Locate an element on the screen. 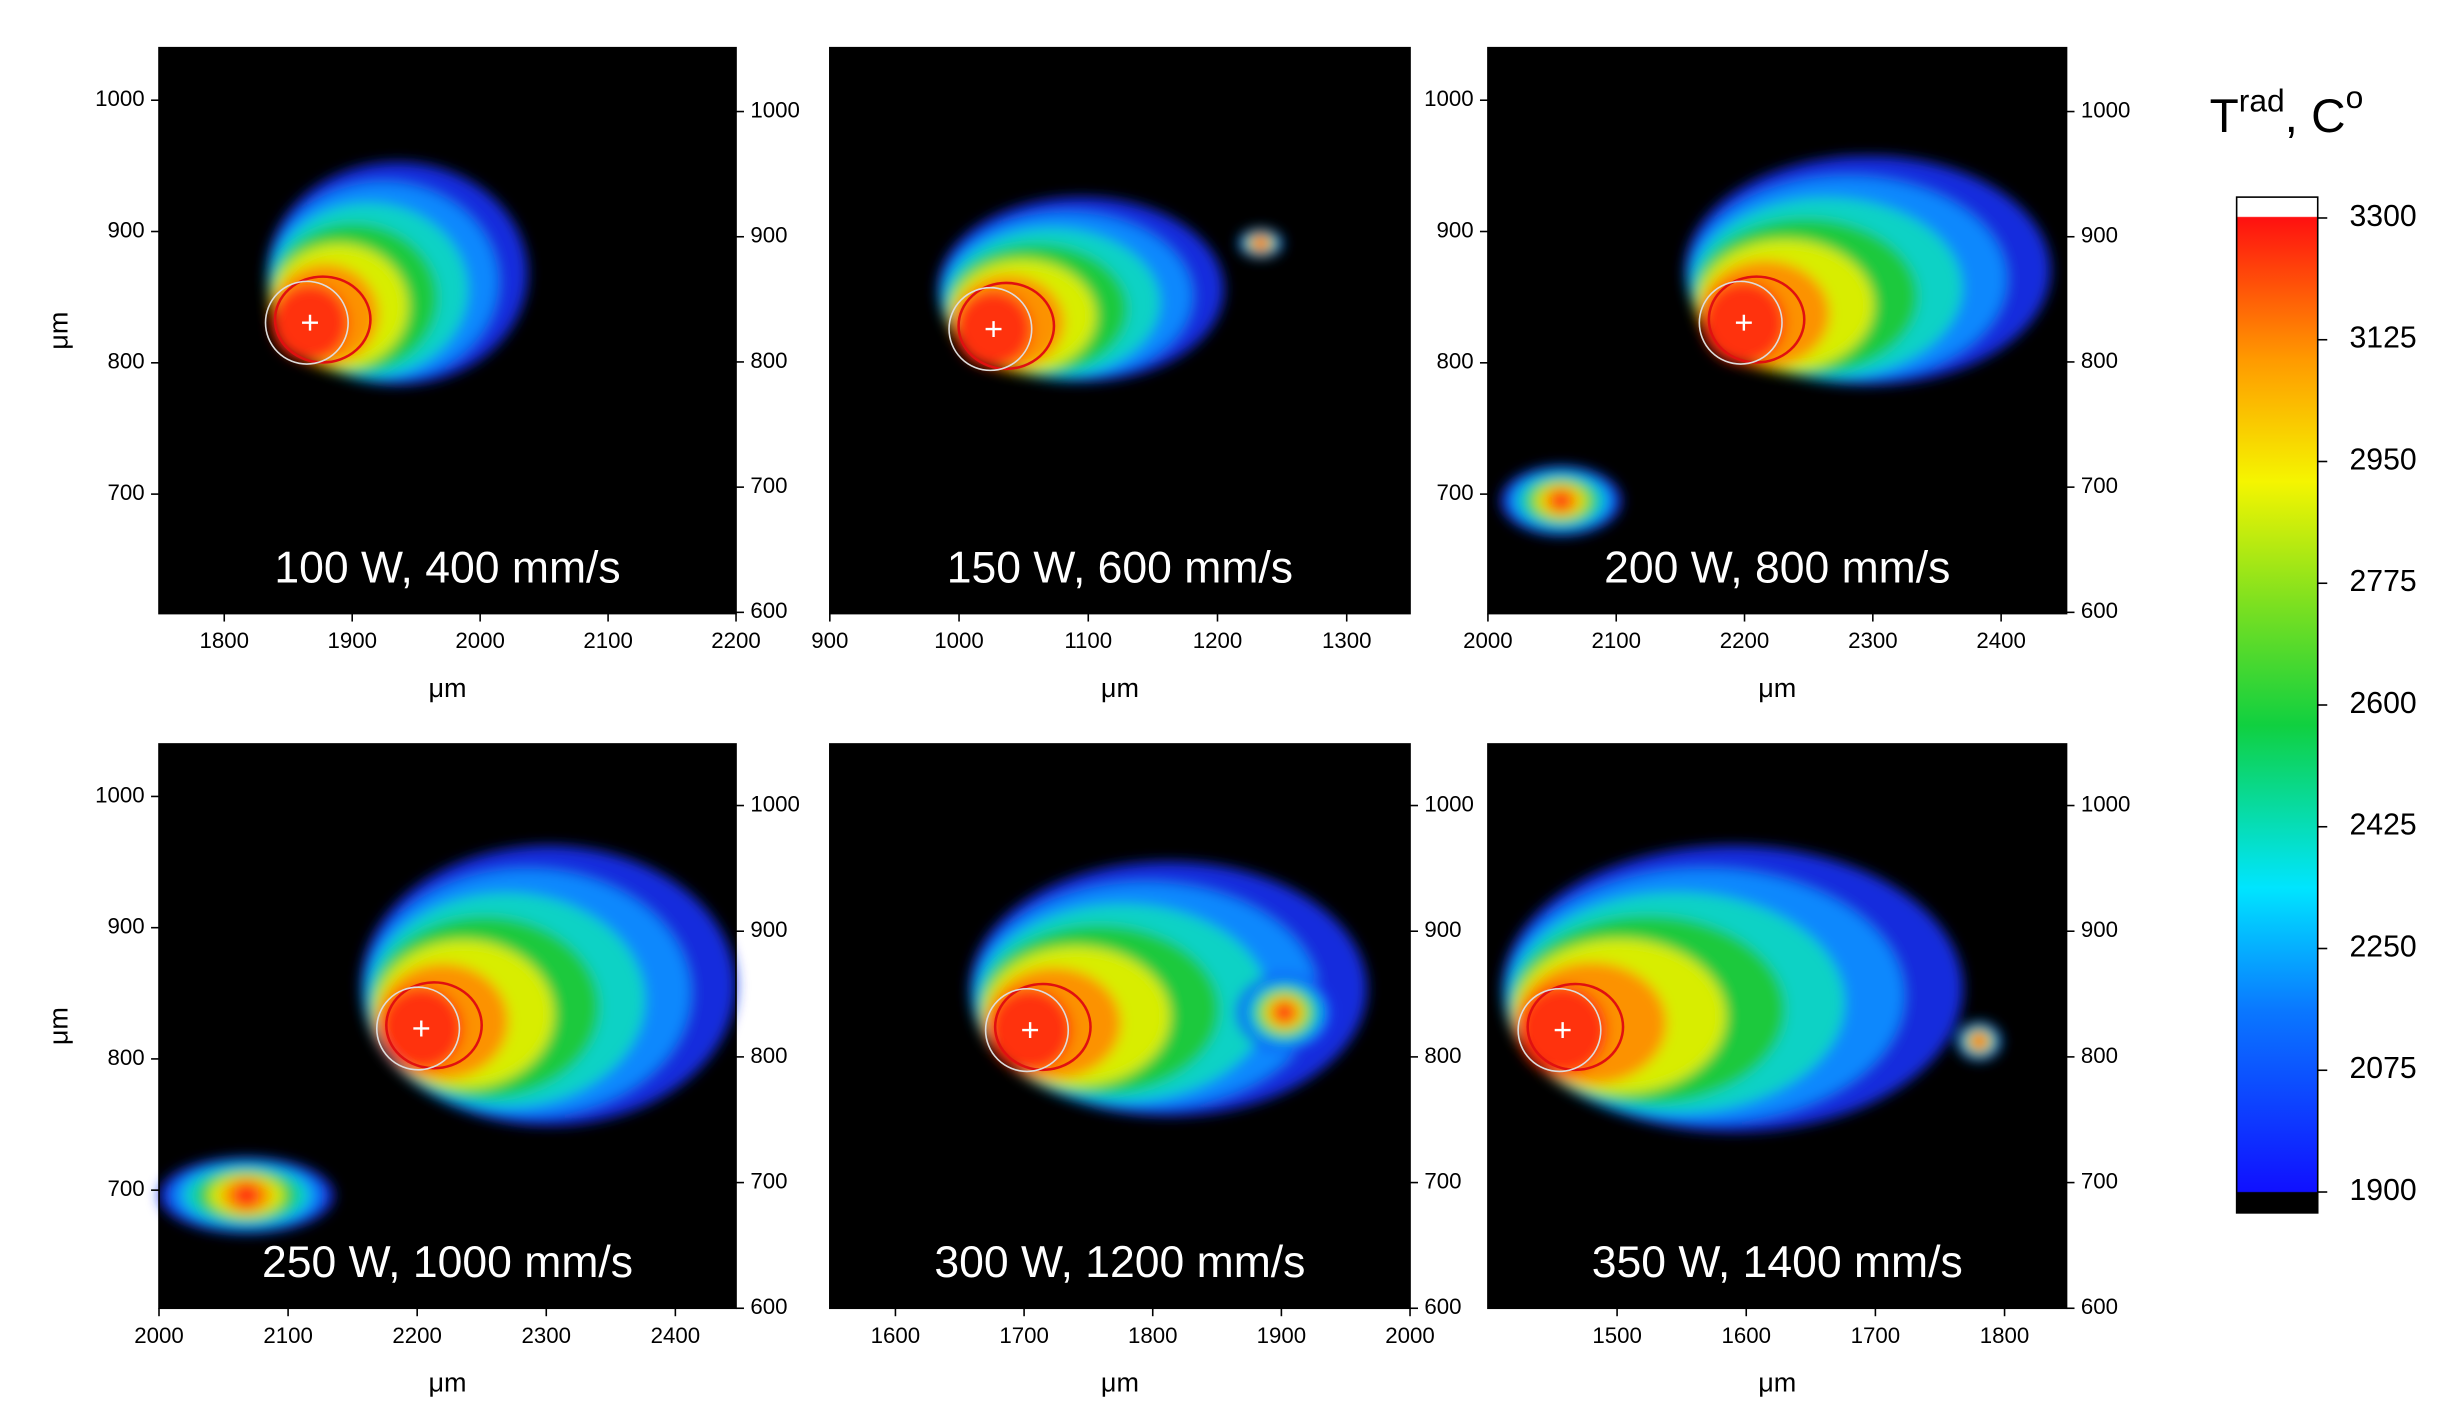  colorbar-title-part: T is located at coordinates (2224, 116).